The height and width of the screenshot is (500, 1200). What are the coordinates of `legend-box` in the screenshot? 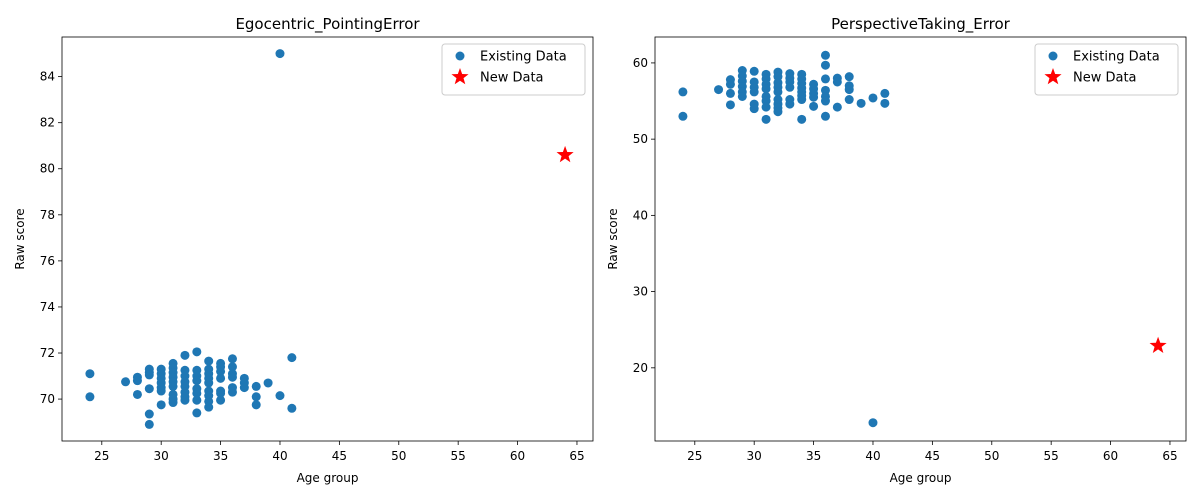 It's located at (1106, 69).